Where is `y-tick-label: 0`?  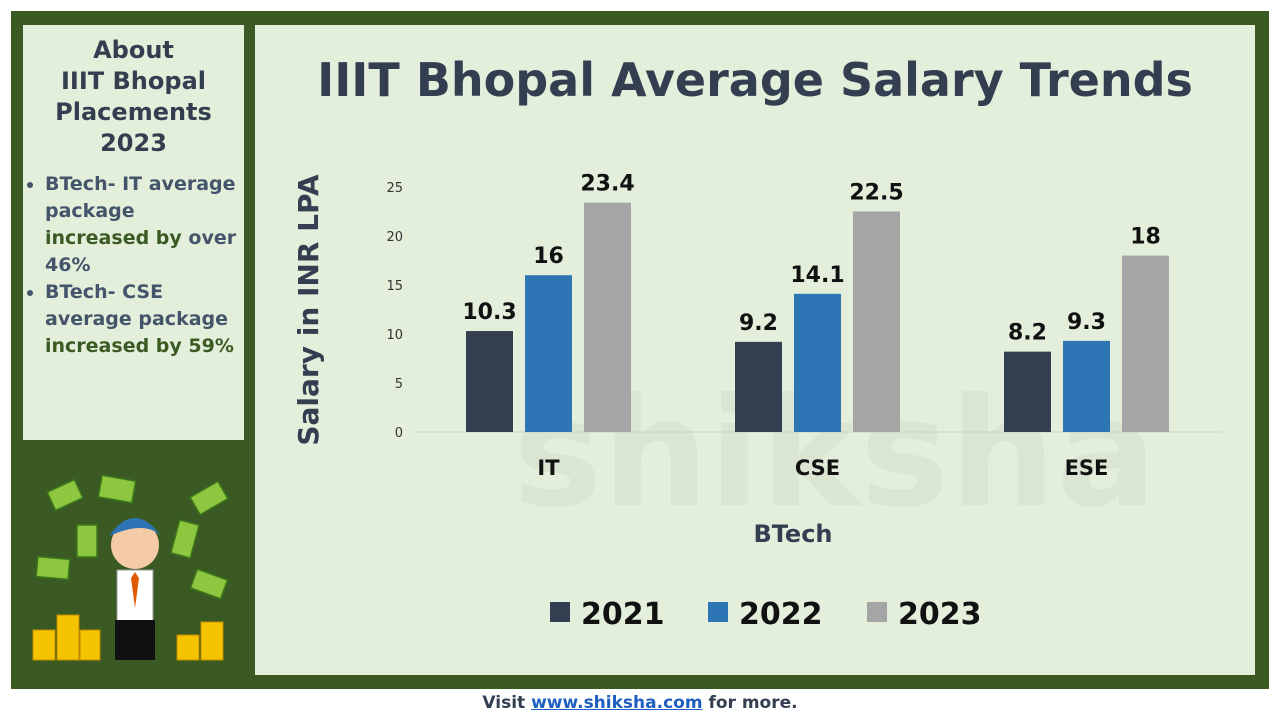 y-tick-label: 0 is located at coordinates (399, 433).